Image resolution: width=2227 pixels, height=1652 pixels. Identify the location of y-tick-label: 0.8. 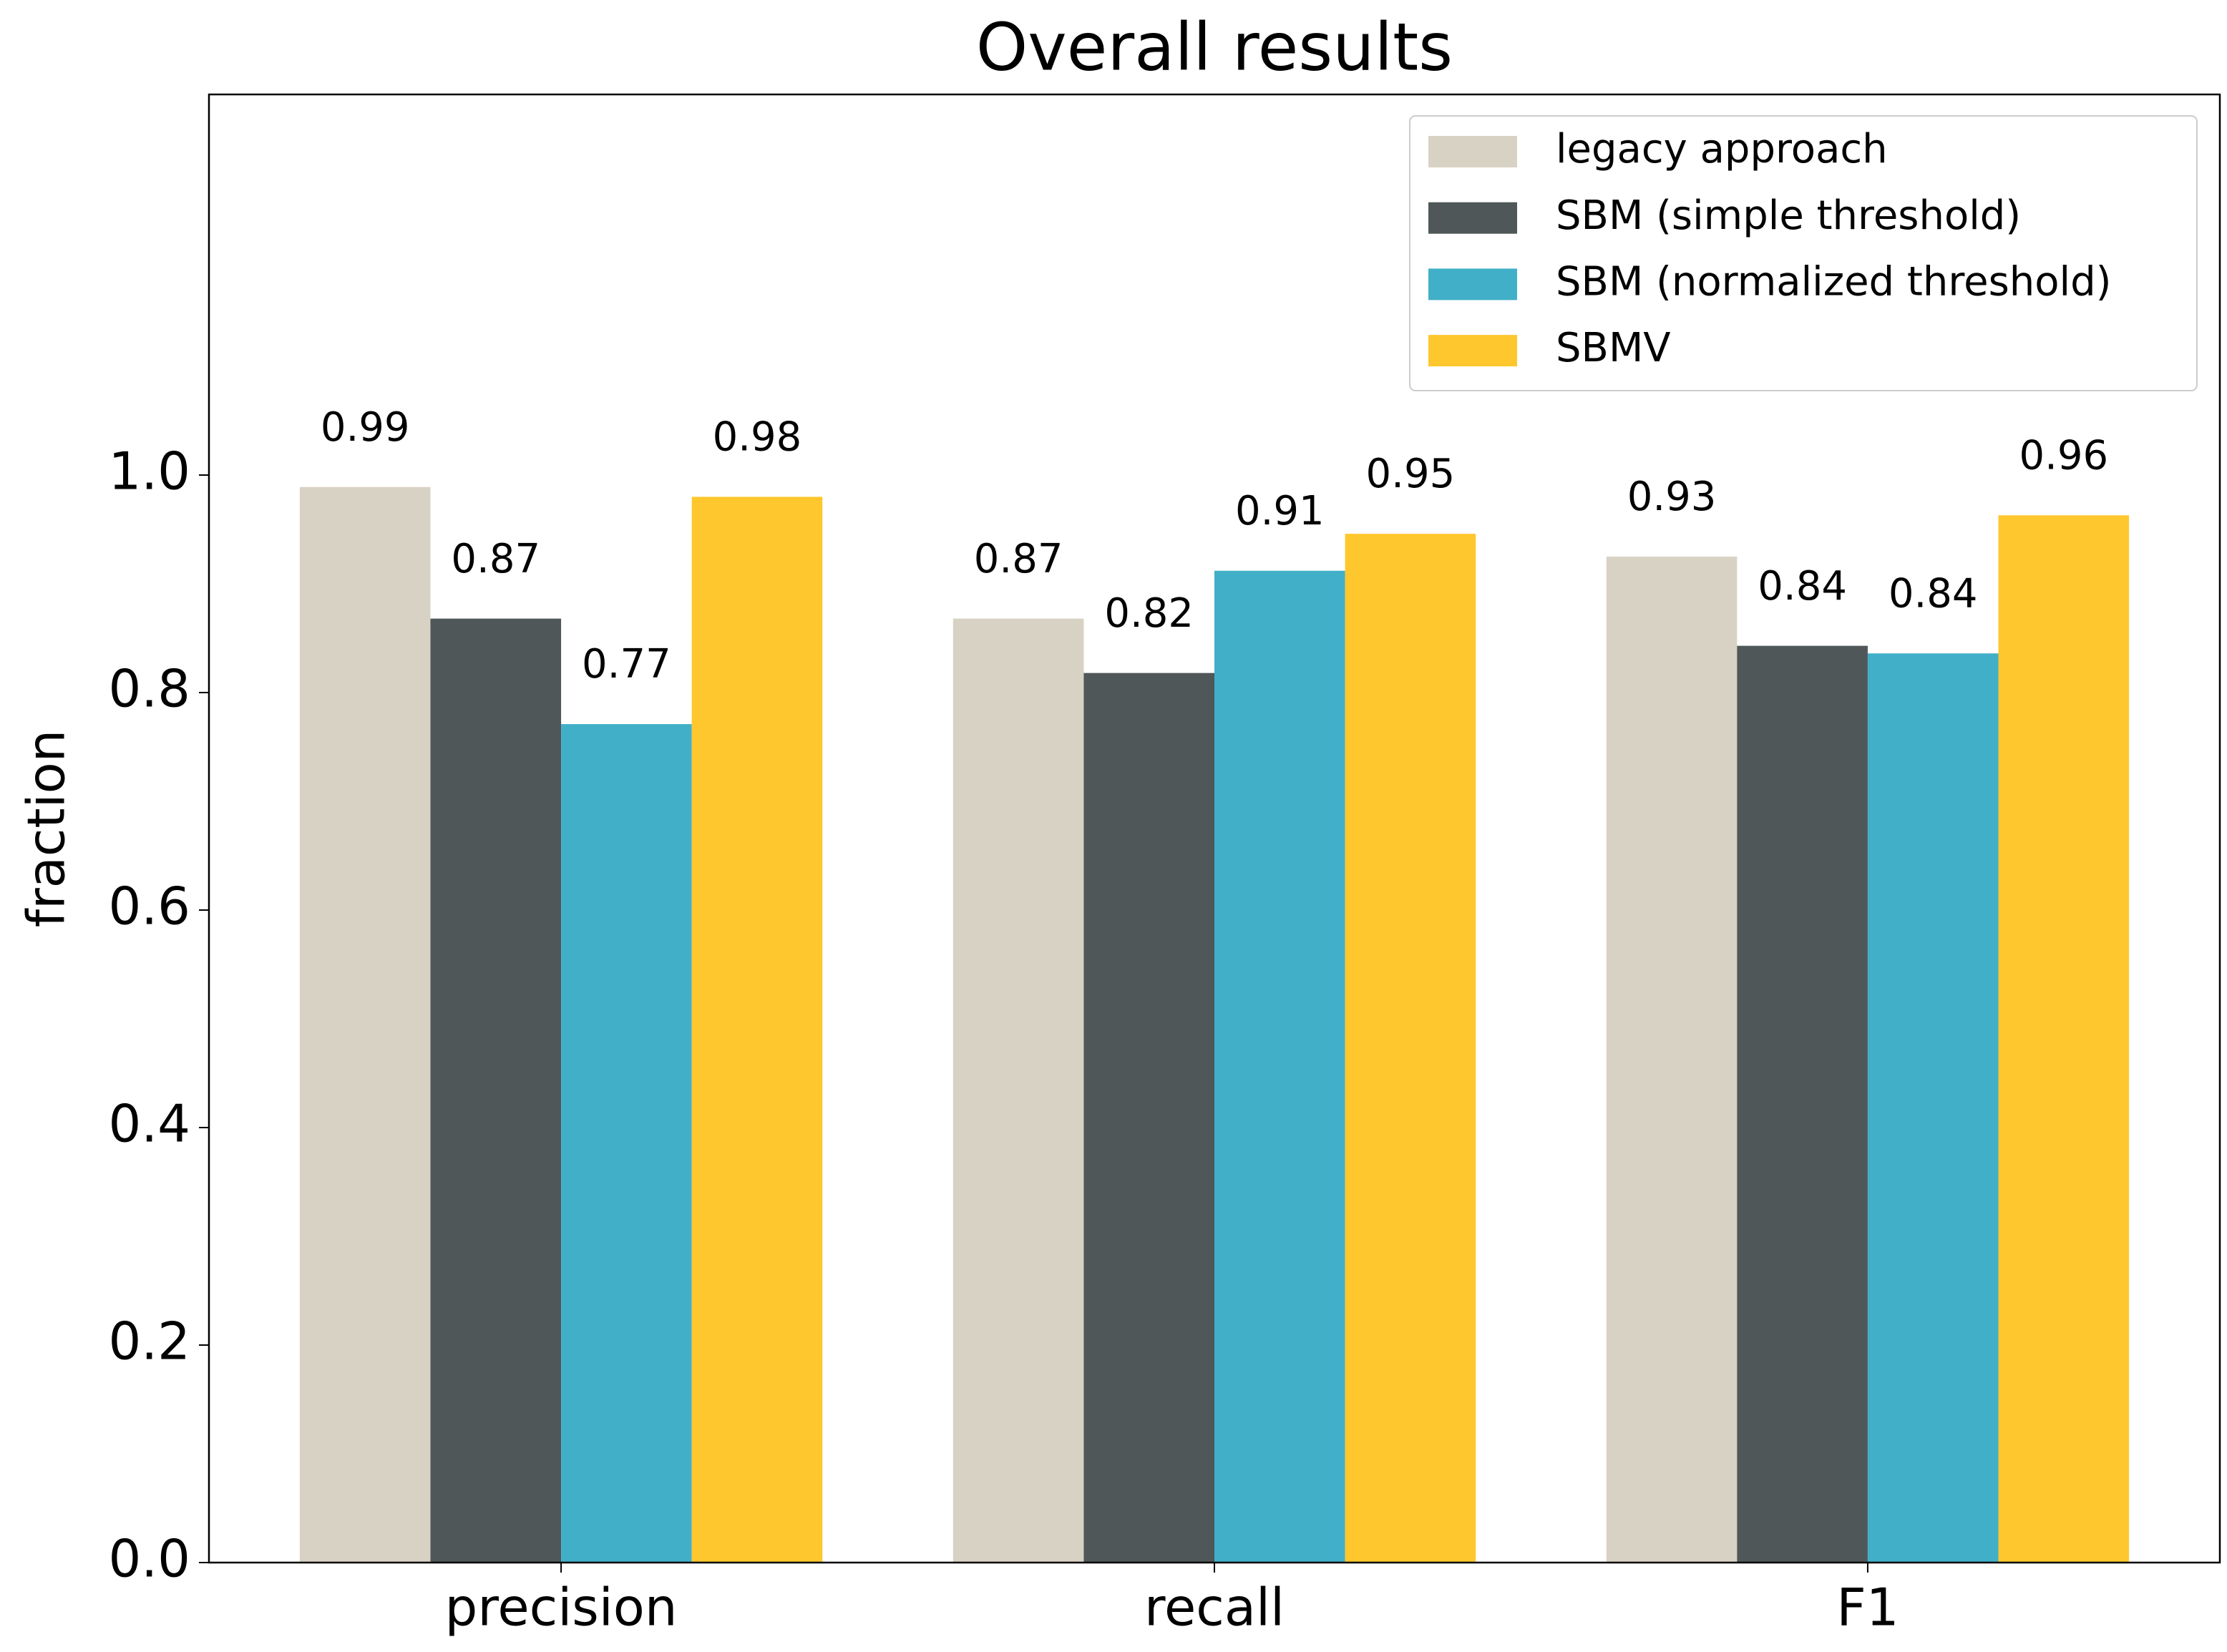
(149, 689).